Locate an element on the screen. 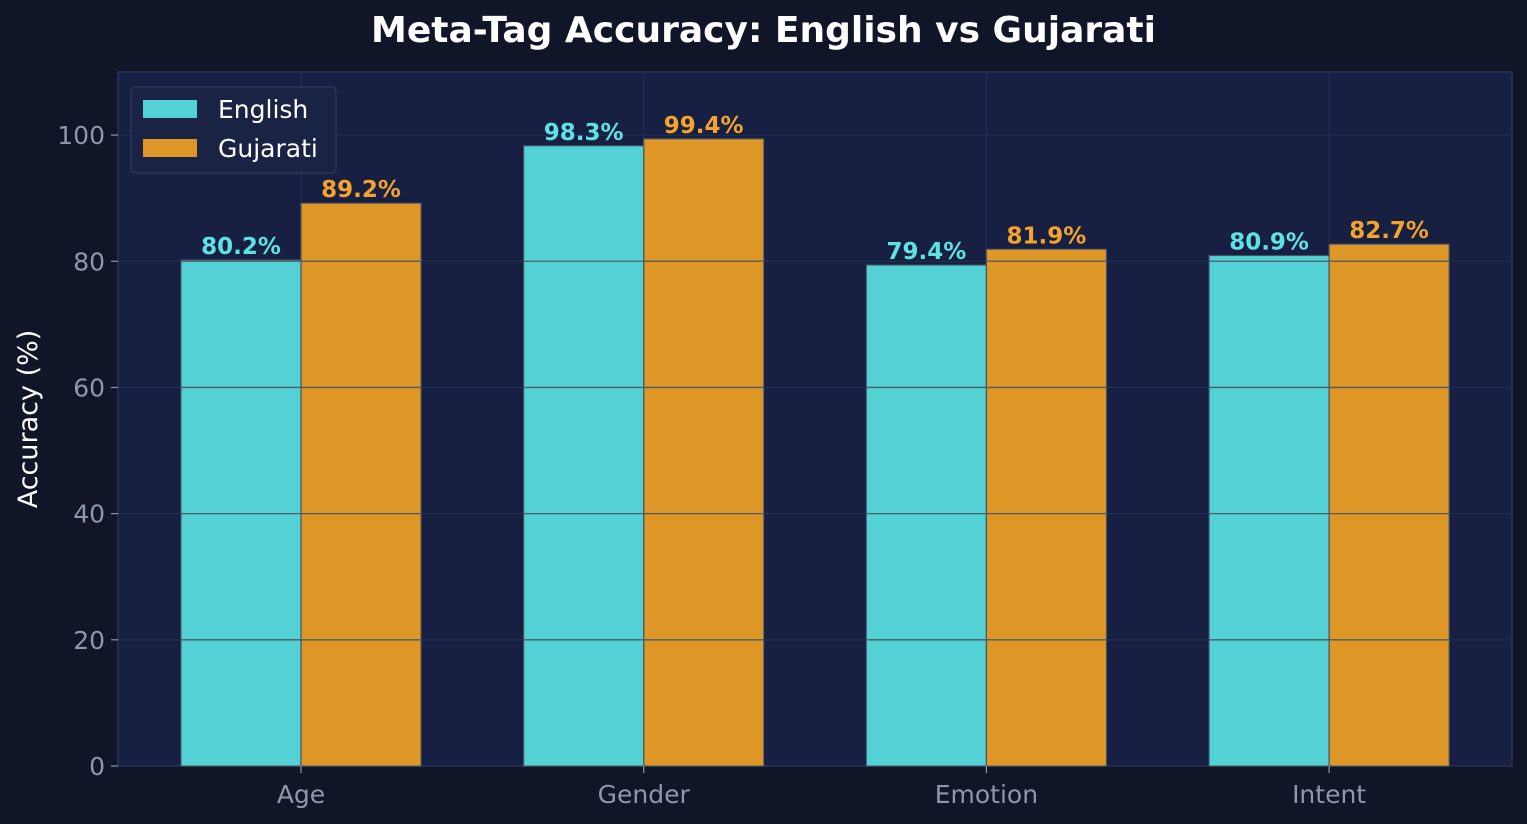 Image resolution: width=1527 pixels, height=824 pixels. bar-english-emotion is located at coordinates (926, 515).